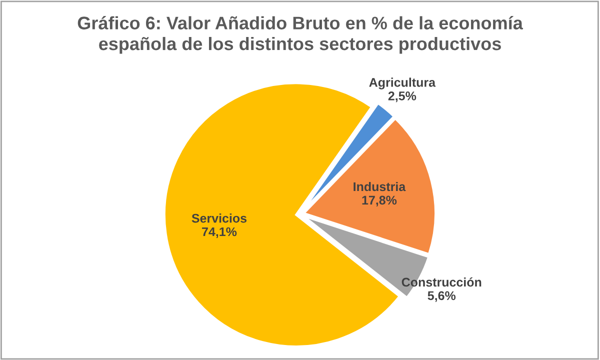  What do you see at coordinates (442, 296) in the screenshot?
I see `data-label: 5,6%` at bounding box center [442, 296].